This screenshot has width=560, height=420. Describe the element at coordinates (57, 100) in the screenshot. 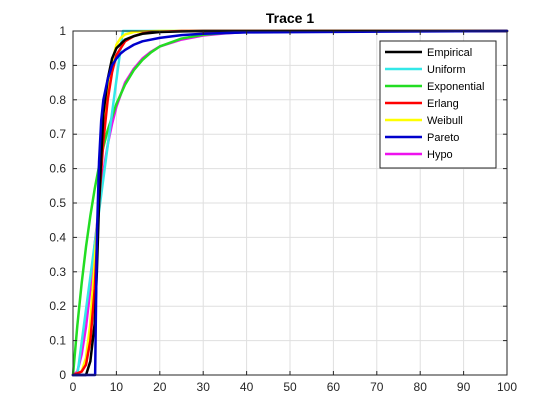

I see `y-tick-label: 0.8` at that location.